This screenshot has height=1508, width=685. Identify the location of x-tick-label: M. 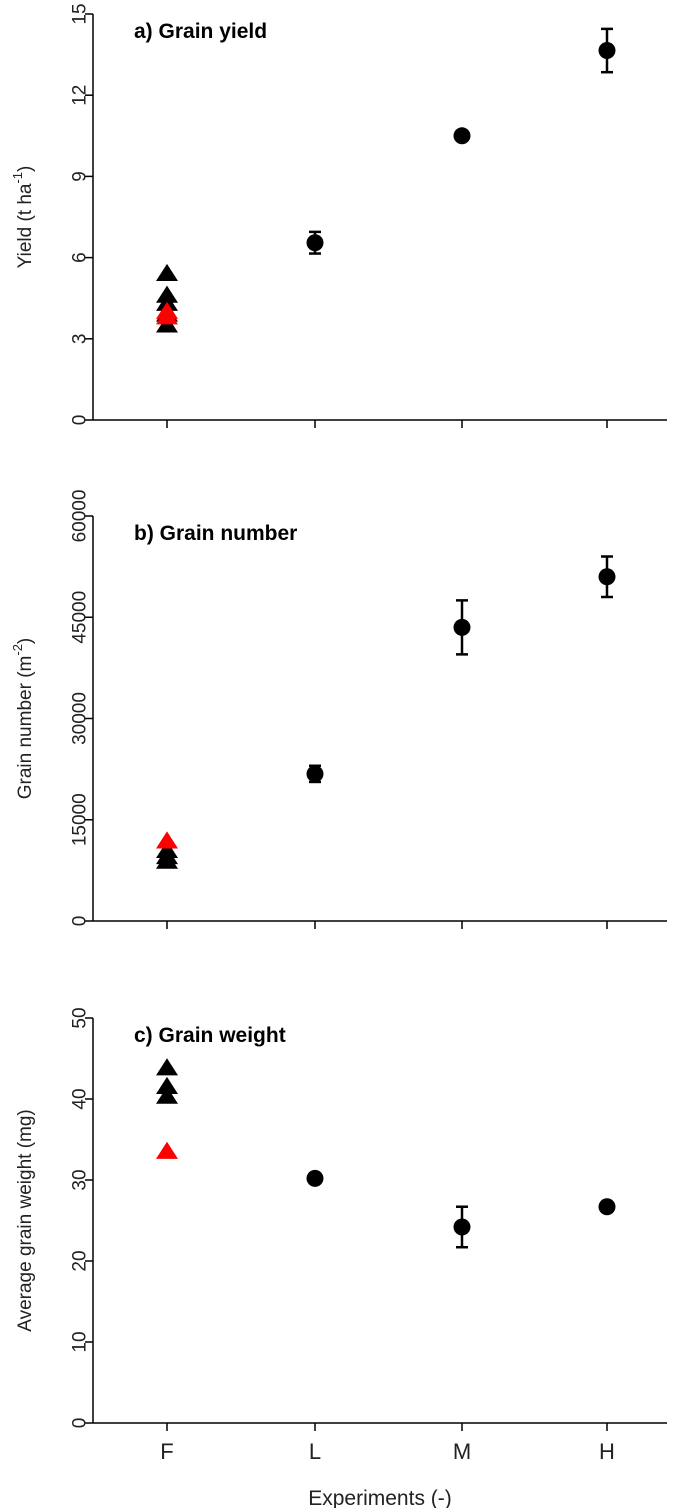
(462, 1451).